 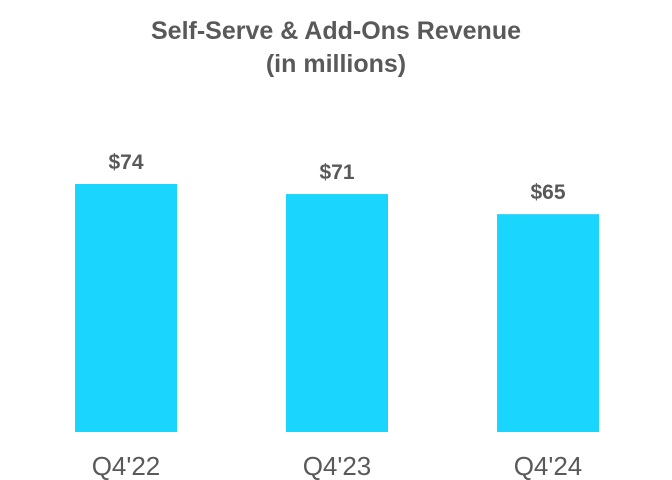 I want to click on bar-value-label-0: $74, so click(x=125, y=162).